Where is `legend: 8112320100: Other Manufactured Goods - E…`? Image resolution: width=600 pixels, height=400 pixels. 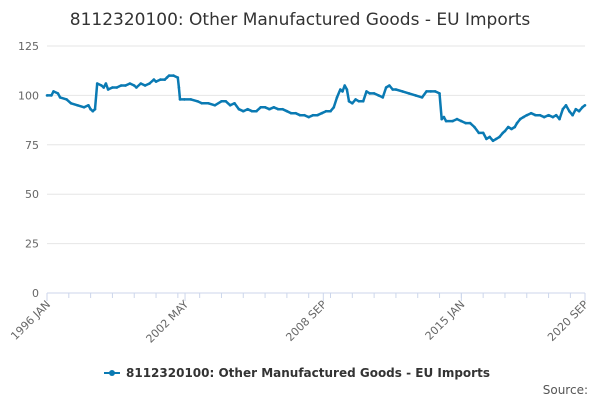
legend: 8112320100: Other Manufactured Goods - E… is located at coordinates (297, 373).